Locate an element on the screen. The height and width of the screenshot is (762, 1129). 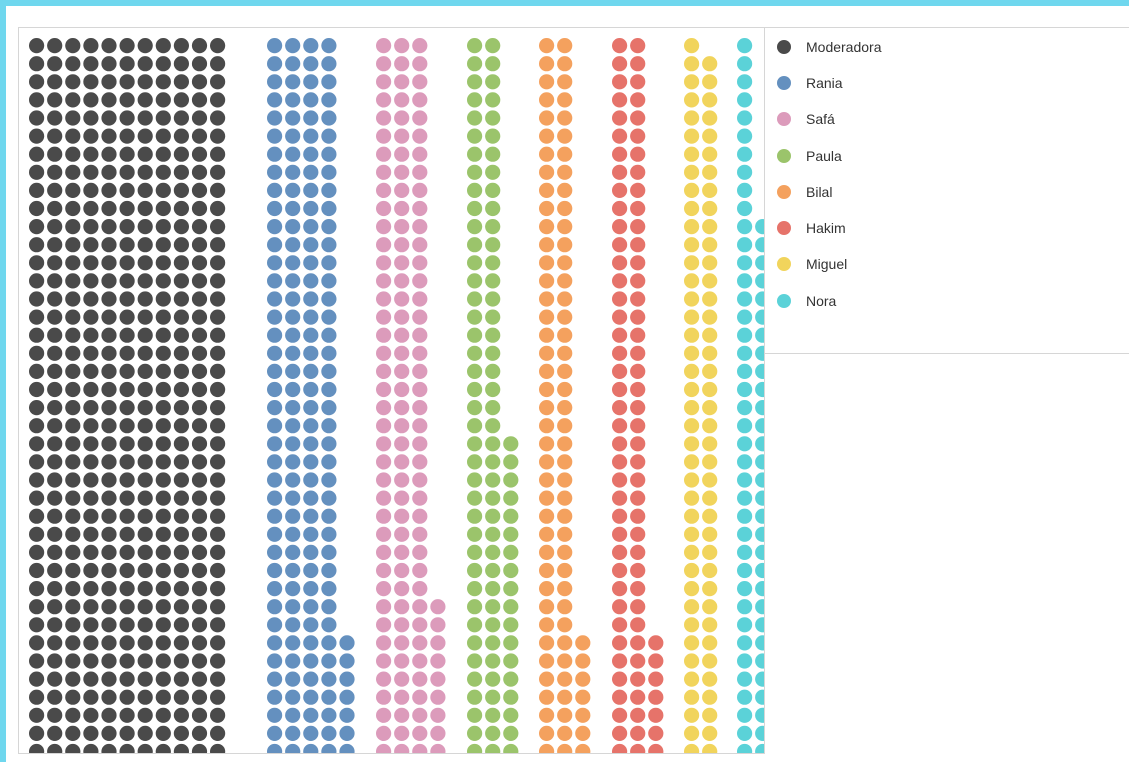
legend-item-4: Bilal is located at coordinates (804, 192).